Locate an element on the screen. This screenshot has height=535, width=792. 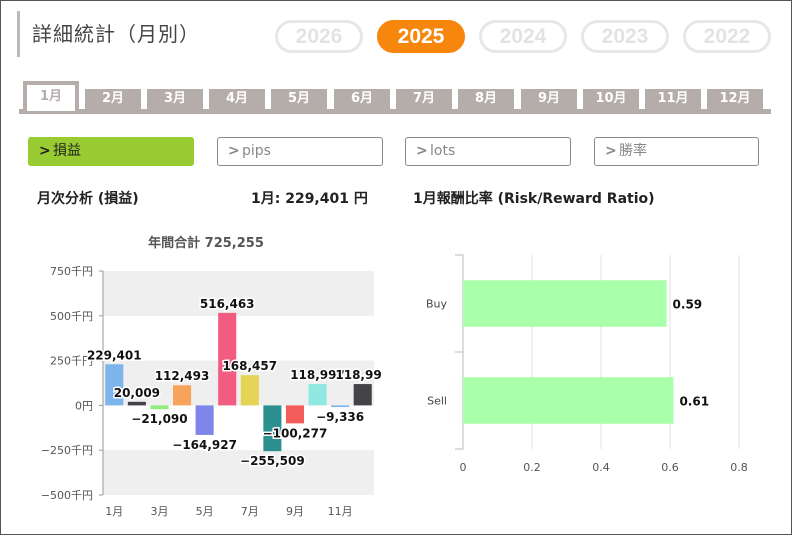
x-tick-label: 5月 is located at coordinates (205, 511).